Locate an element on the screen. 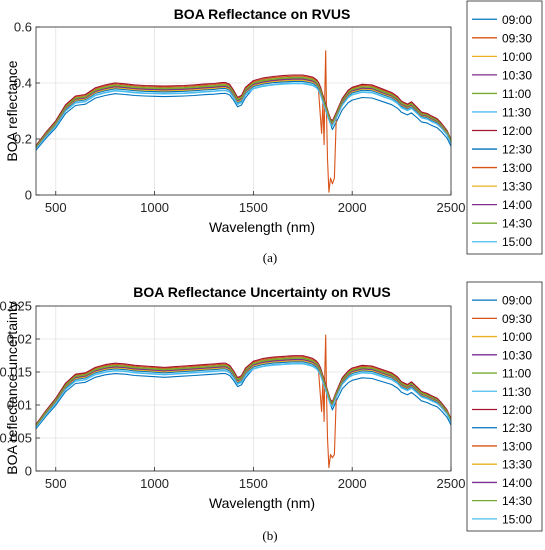  chart-a-legend-label: 13:30 is located at coordinates (517, 187).